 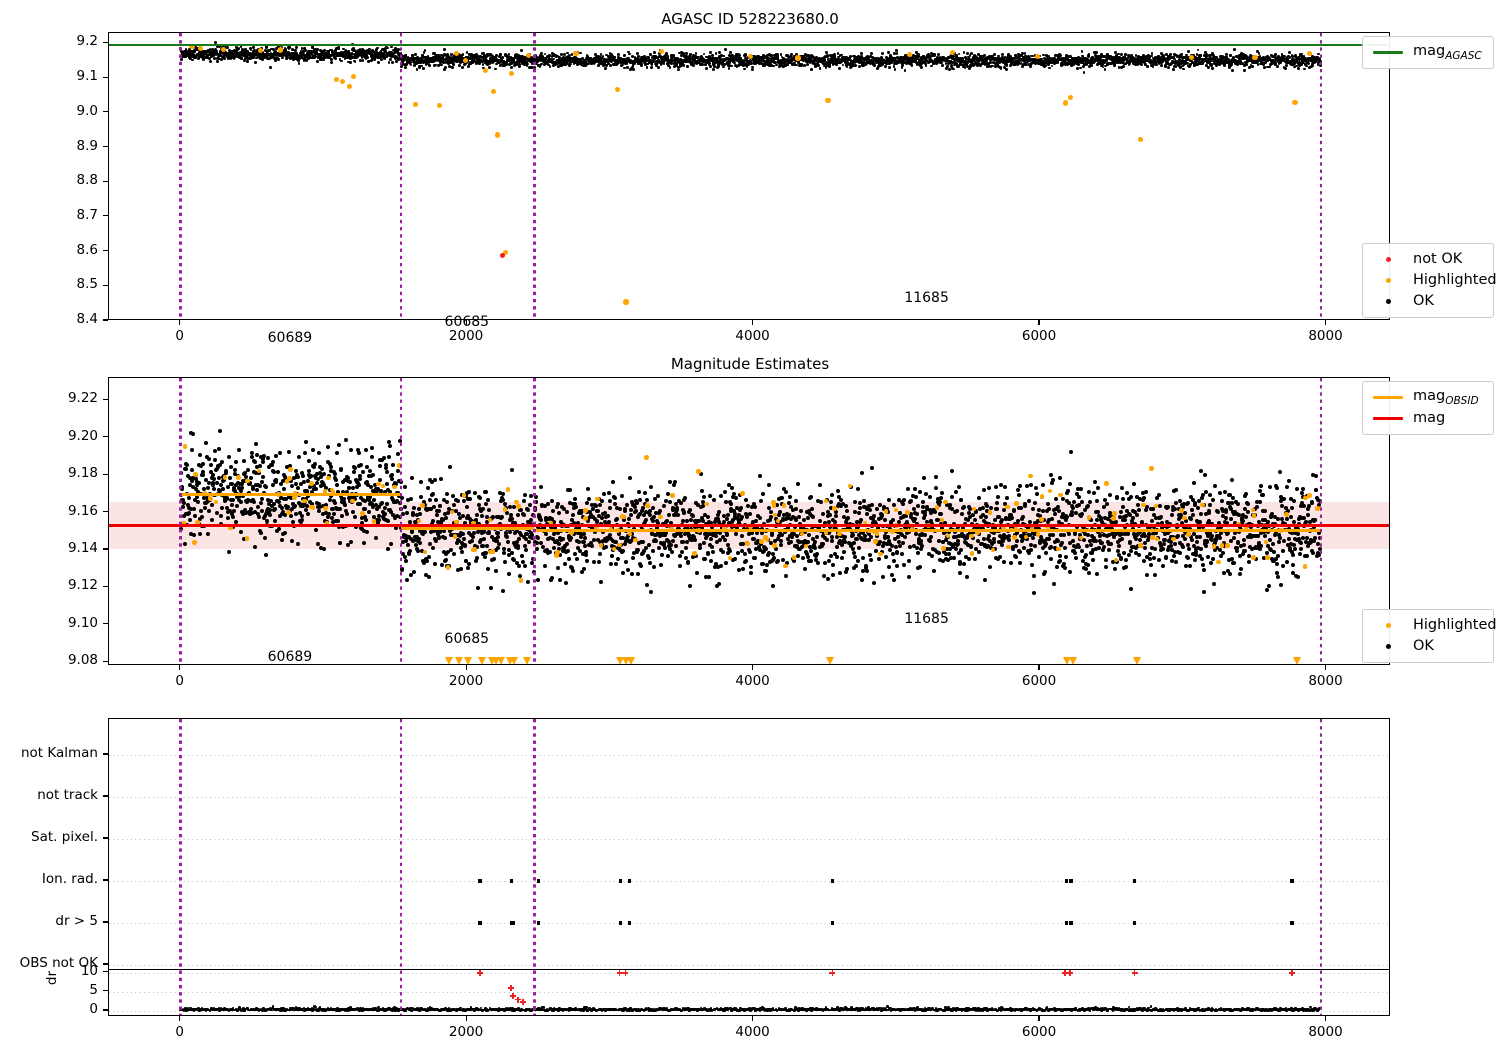 I want to click on mag-agasc-line, so click(x=749, y=45).